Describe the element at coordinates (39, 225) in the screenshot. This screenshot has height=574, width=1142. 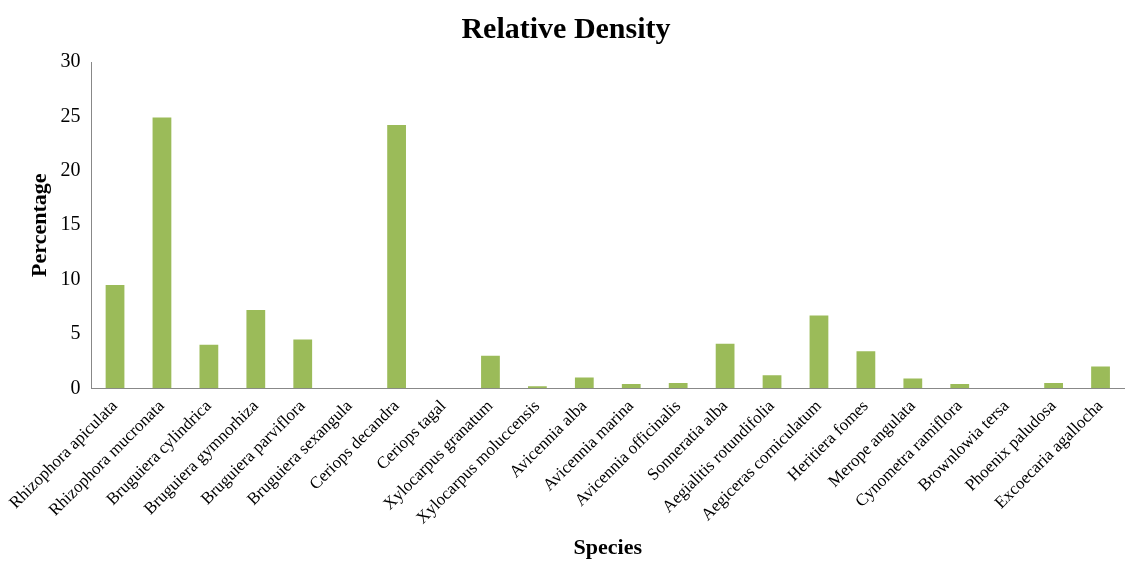
I see `y-axis-title: Percentage` at that location.